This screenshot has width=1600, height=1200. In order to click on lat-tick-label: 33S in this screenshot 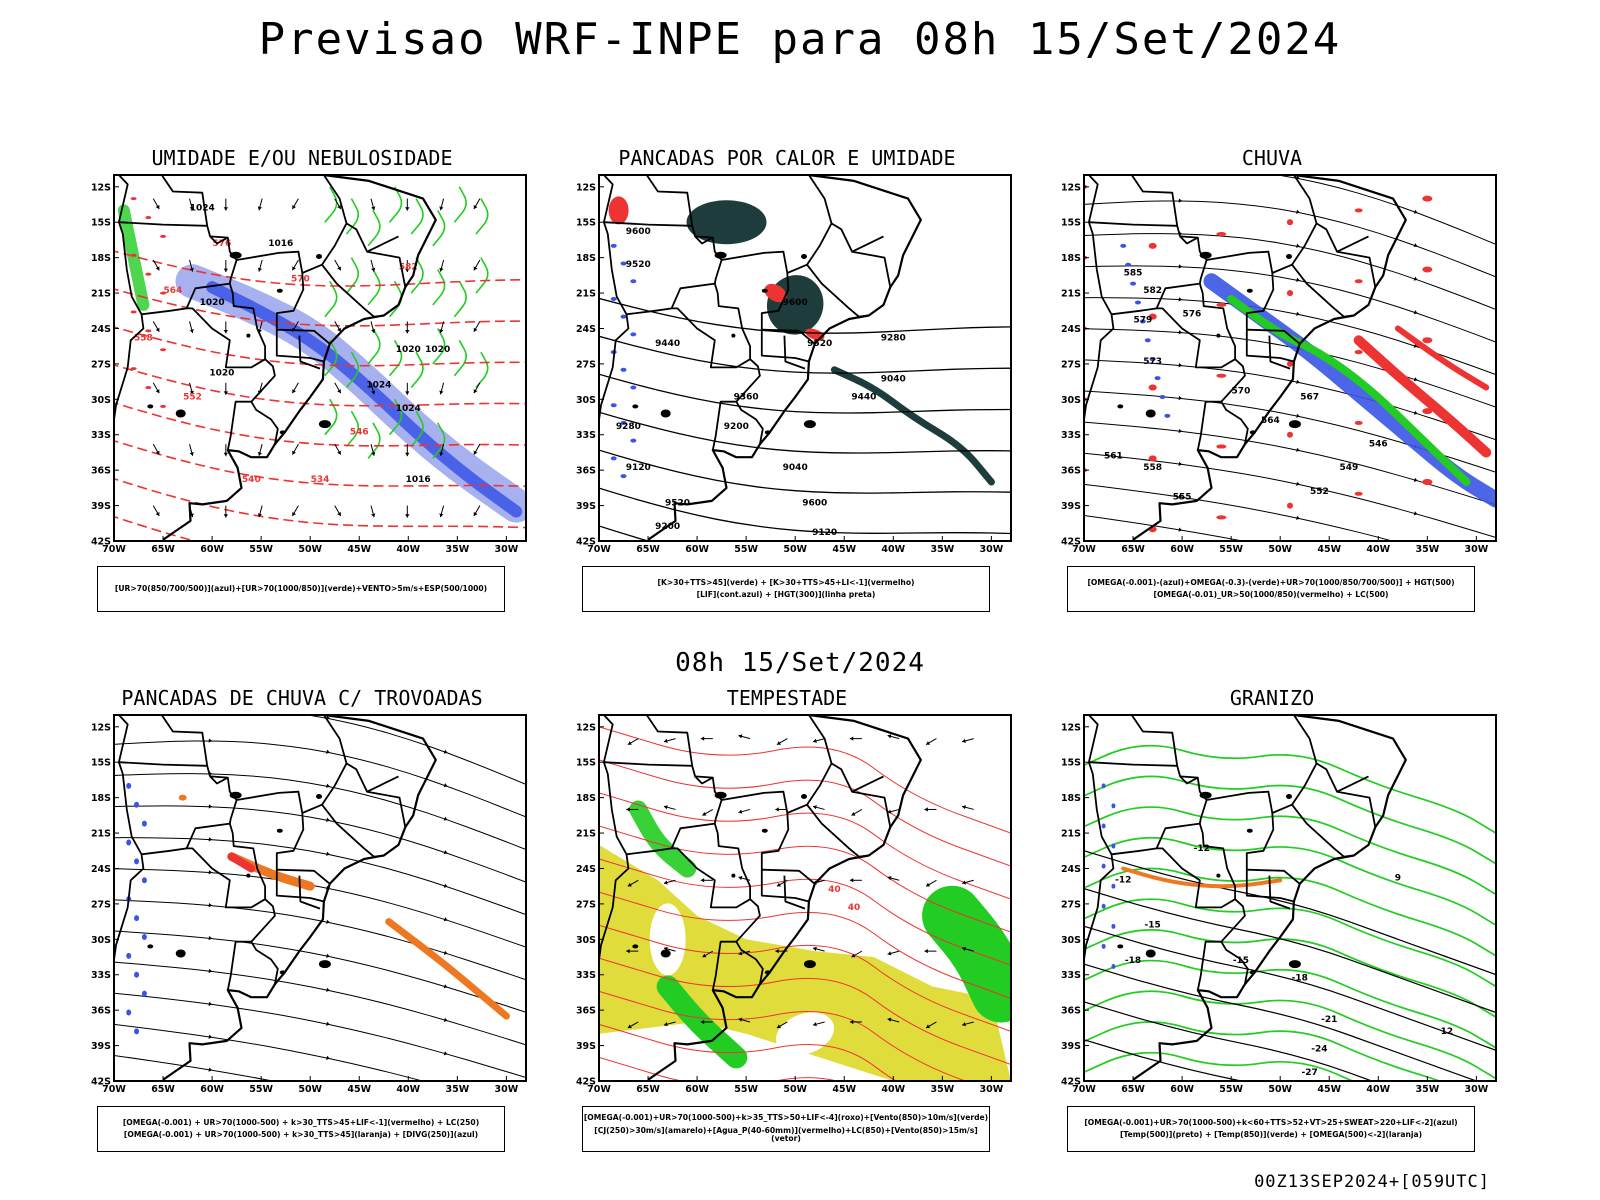, I will do `click(586, 435)`.